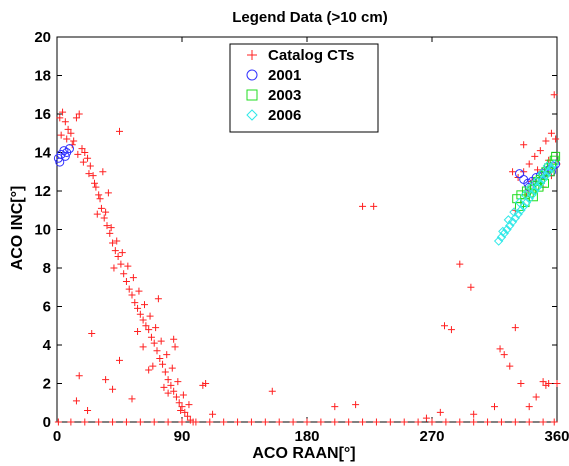 This screenshot has width=569, height=466. What do you see at coordinates (69, 149) in the screenshot?
I see `data-point-2001` at bounding box center [69, 149].